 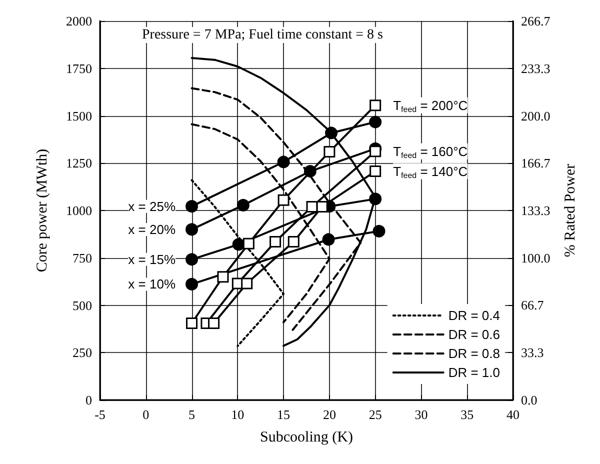 What do you see at coordinates (474, 353) in the screenshot?
I see `legend-label: DR = 0.8` at bounding box center [474, 353].